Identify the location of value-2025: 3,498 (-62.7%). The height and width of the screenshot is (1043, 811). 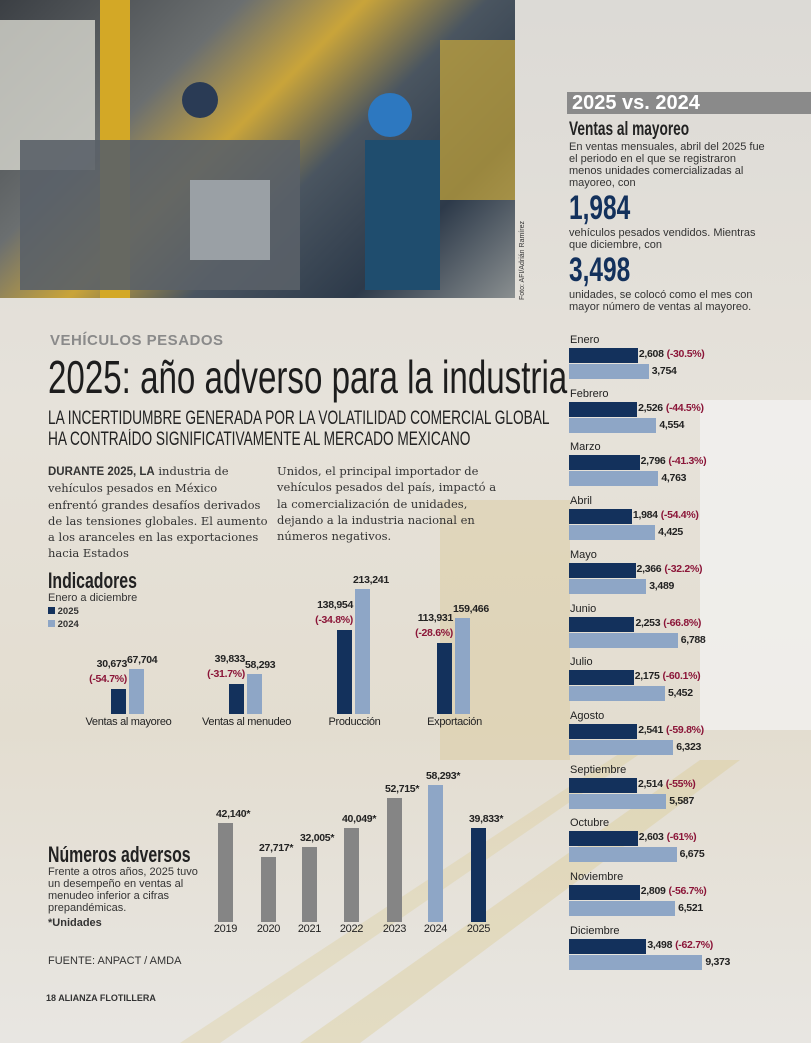
(680, 945).